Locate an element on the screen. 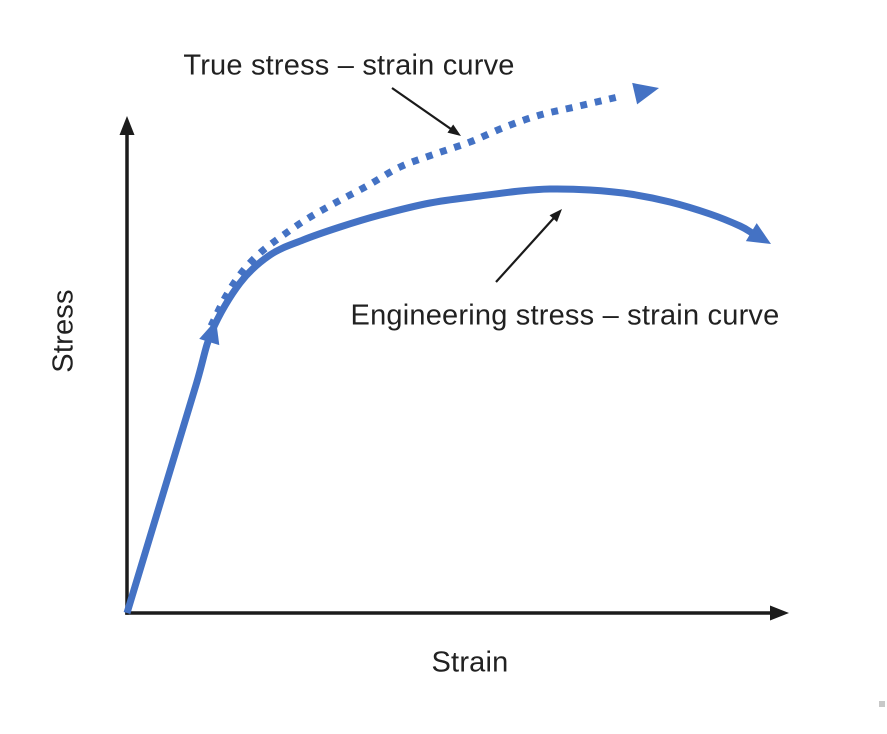  engineering-curve-mid-arrowhead-icon is located at coordinates (209, 333).